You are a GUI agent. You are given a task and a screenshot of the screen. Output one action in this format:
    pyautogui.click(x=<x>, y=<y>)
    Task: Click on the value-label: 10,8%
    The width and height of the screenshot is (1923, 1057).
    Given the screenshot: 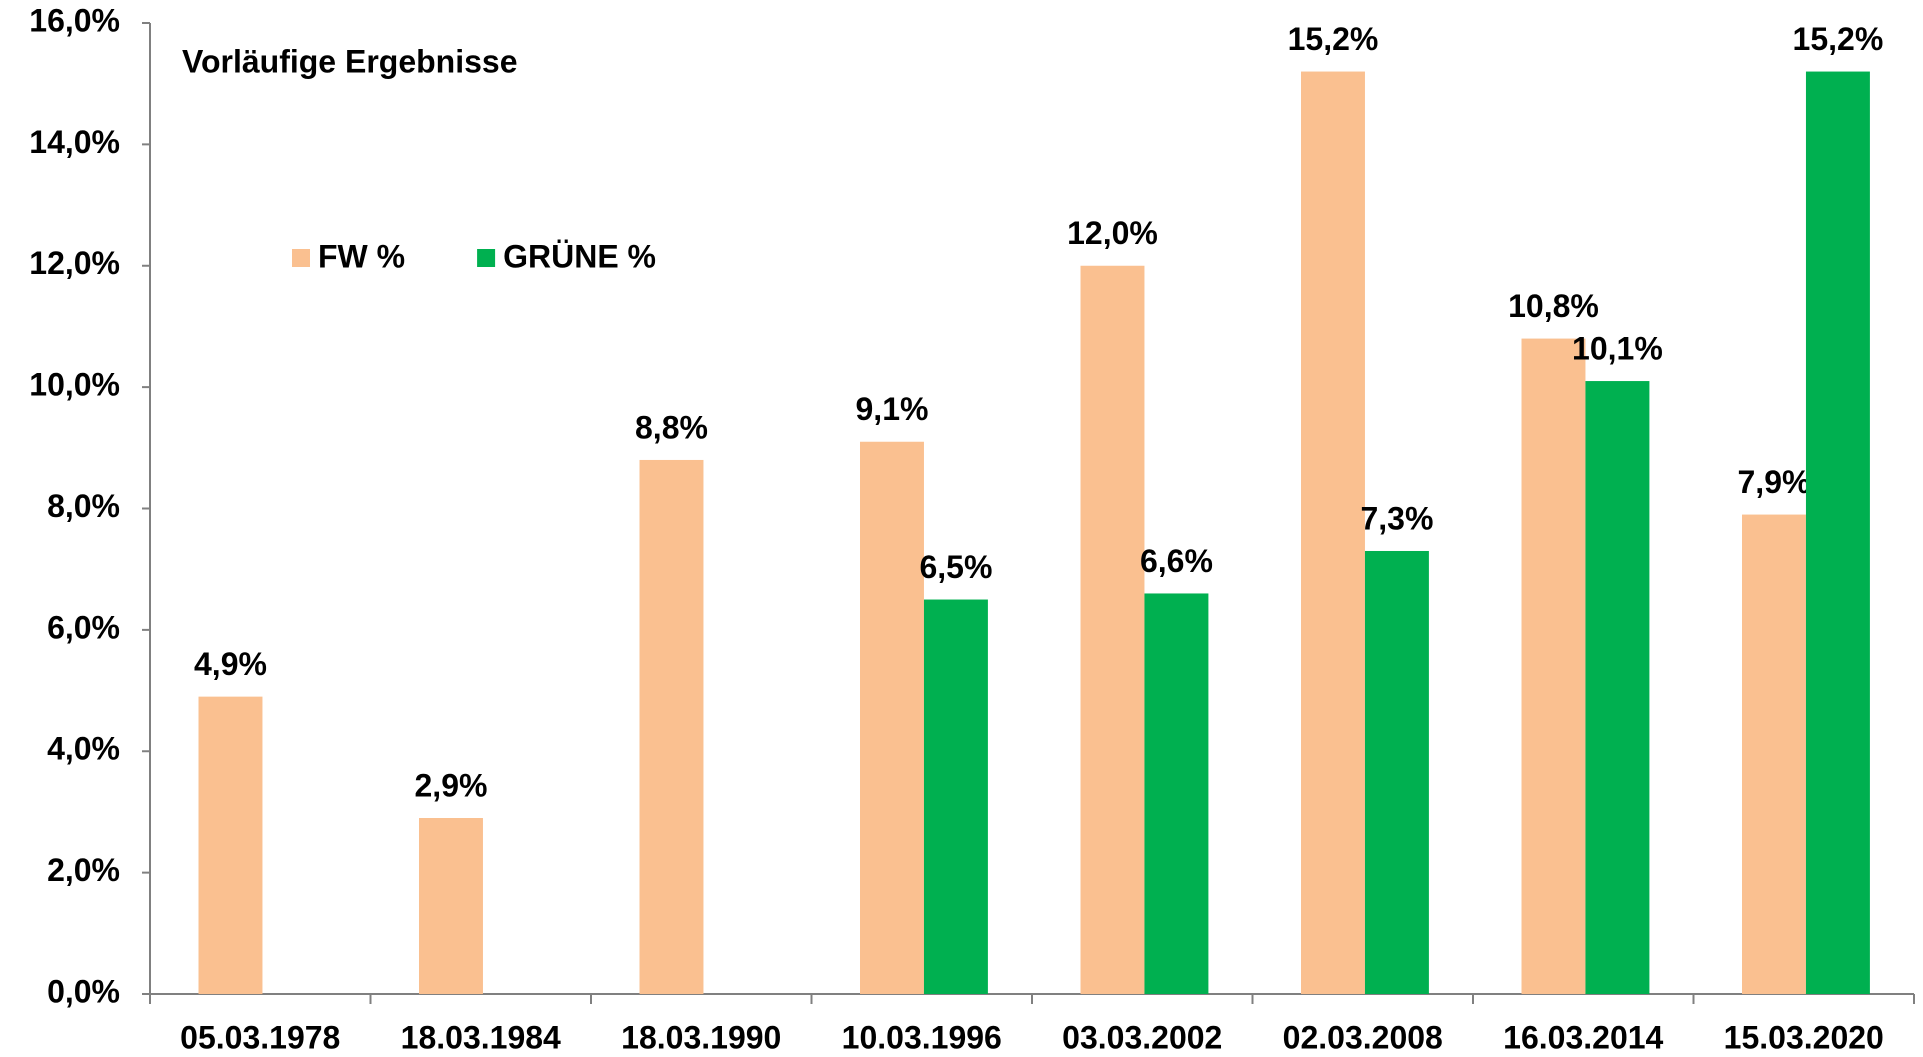 What is the action you would take?
    pyautogui.click(x=1553, y=306)
    